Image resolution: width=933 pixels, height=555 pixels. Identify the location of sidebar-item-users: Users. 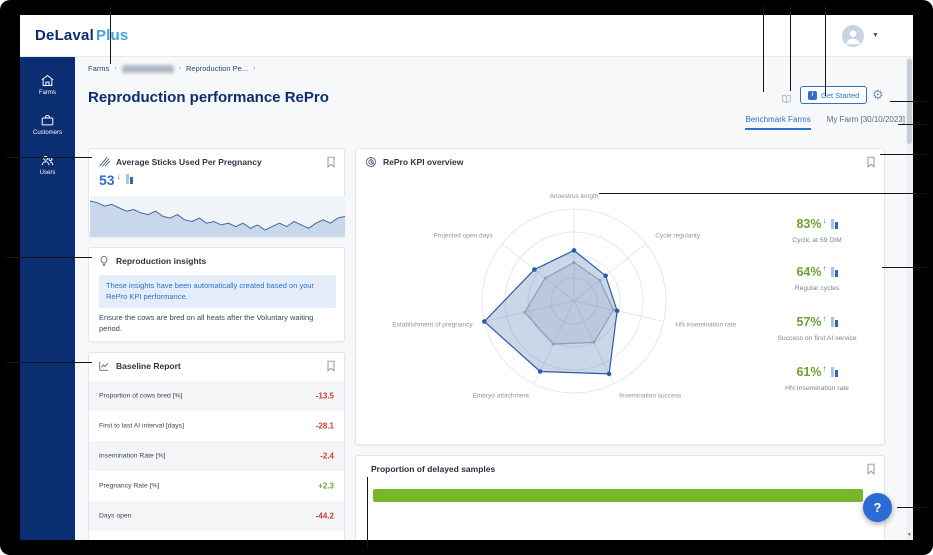
(47, 164).